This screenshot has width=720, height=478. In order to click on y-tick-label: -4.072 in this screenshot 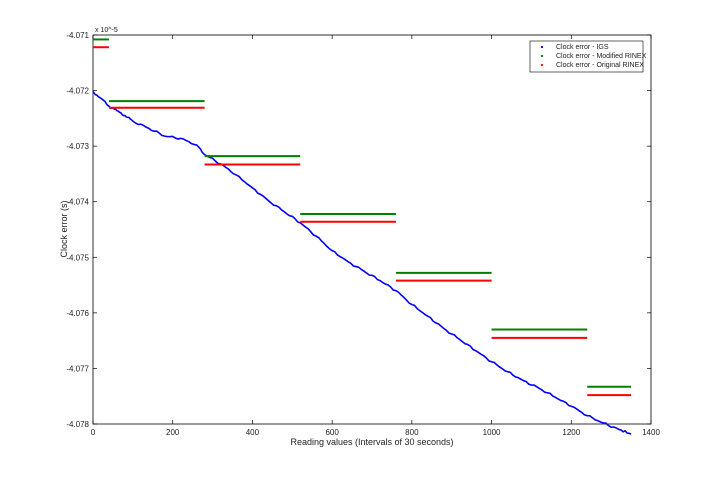, I will do `click(77, 91)`.